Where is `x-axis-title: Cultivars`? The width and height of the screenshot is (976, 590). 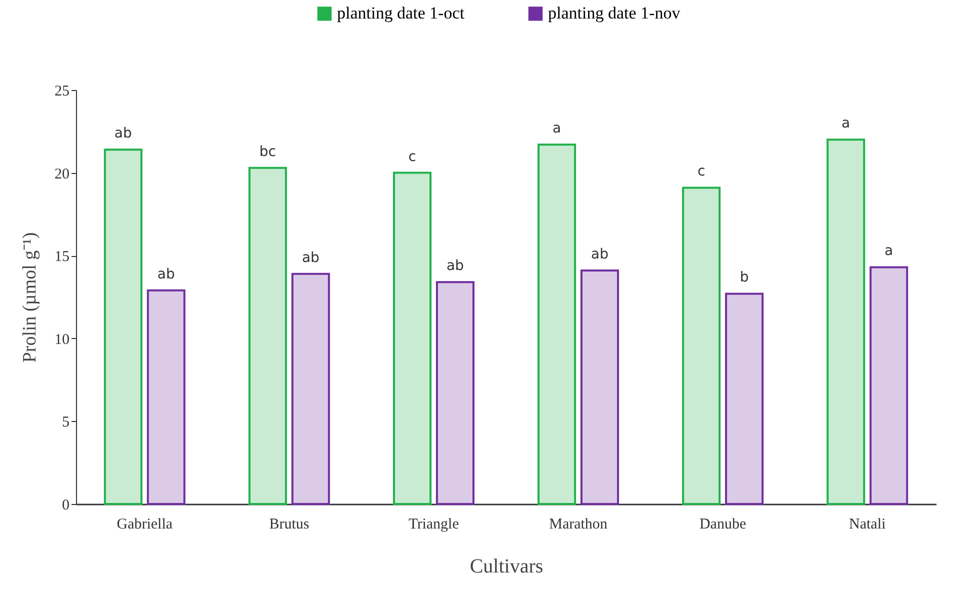
x-axis-title: Cultivars is located at coordinates (507, 567).